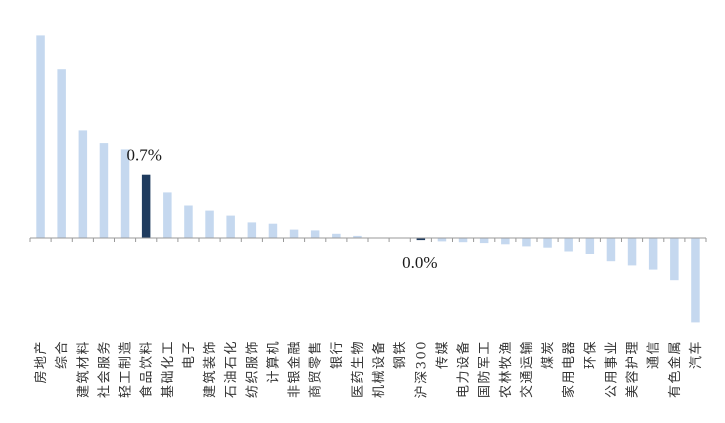  What do you see at coordinates (231, 369) in the screenshot?
I see `x-tick-label-10: 石油石化` at bounding box center [231, 369].